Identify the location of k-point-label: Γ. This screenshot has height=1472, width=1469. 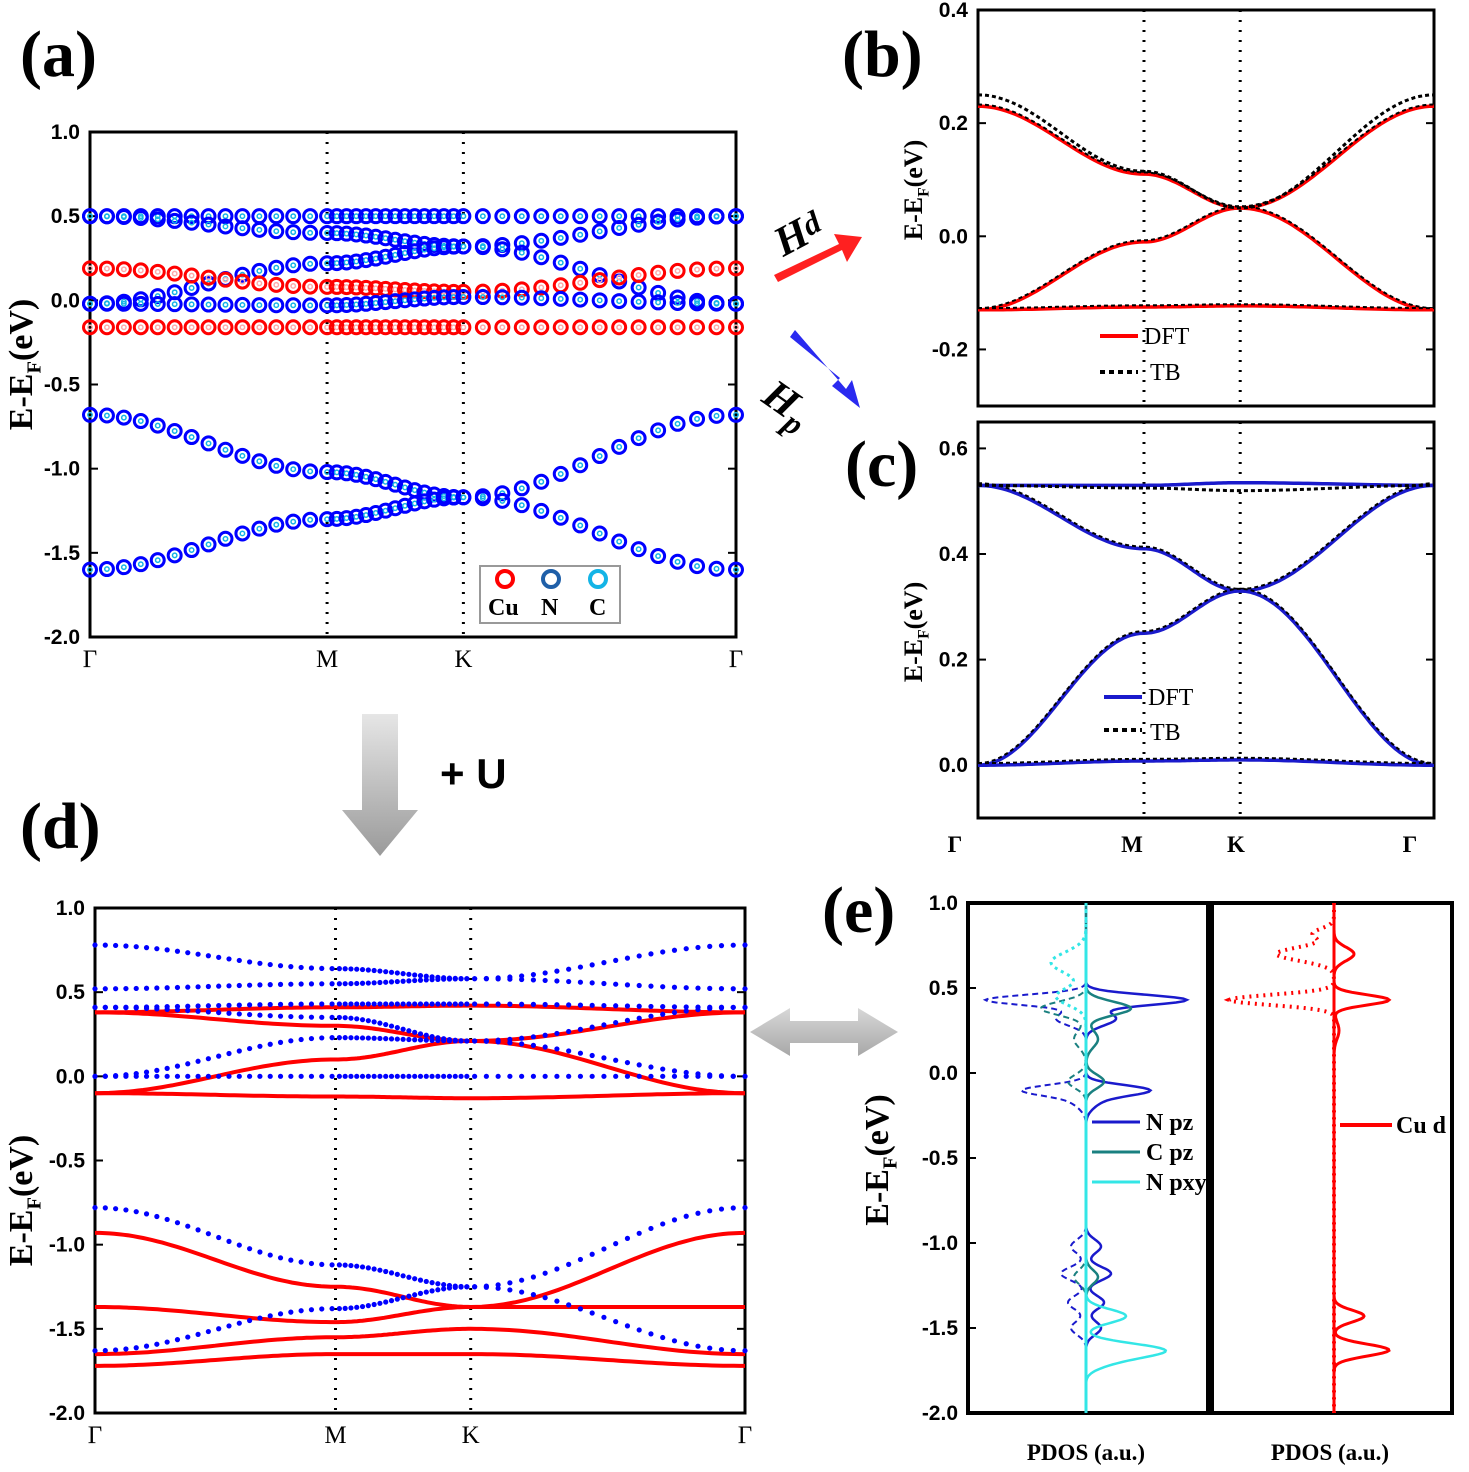
(736, 659).